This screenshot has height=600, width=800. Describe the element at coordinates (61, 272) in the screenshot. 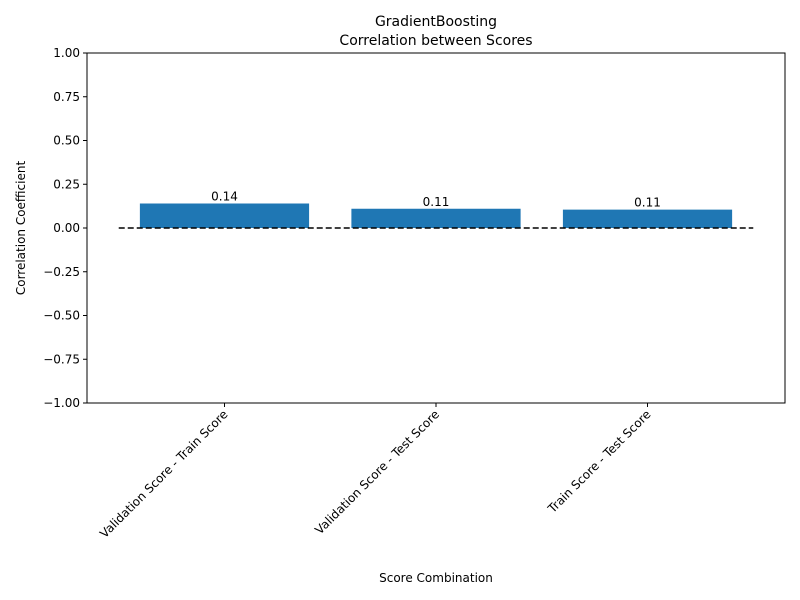

I see `y-tick-label: −0.25` at that location.